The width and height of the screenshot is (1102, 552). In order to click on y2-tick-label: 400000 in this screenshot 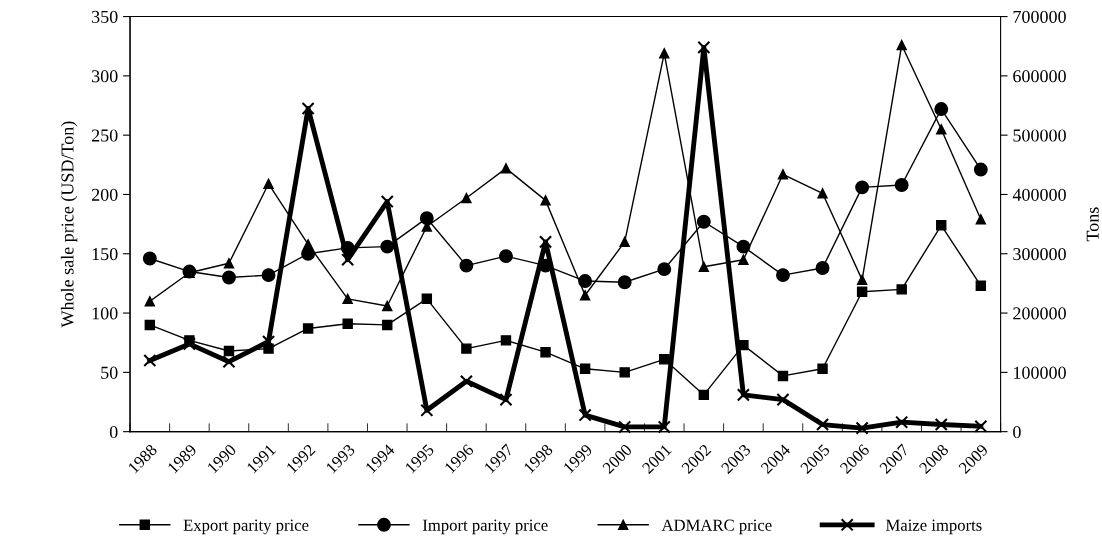, I will do `click(1039, 194)`.